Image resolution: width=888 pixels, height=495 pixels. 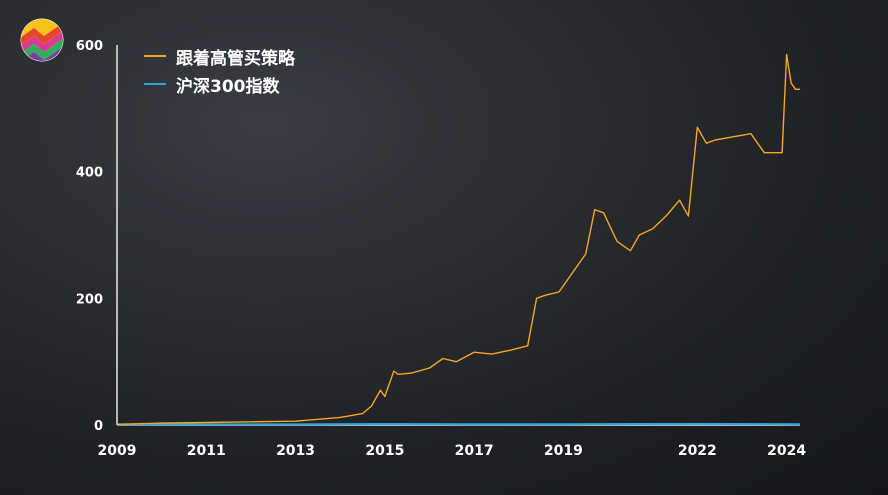 I want to click on x-tick-label: 2013, so click(x=295, y=451).